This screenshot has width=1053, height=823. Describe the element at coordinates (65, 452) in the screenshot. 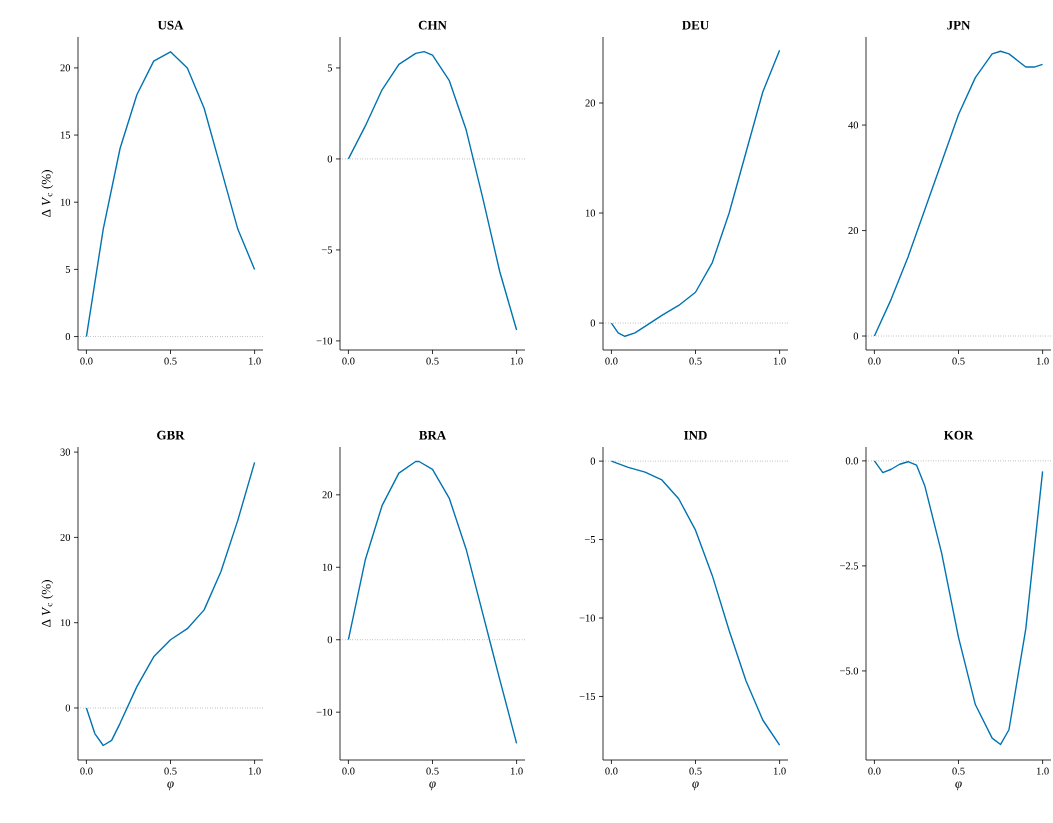

I see `y-tick-label: 30` at that location.